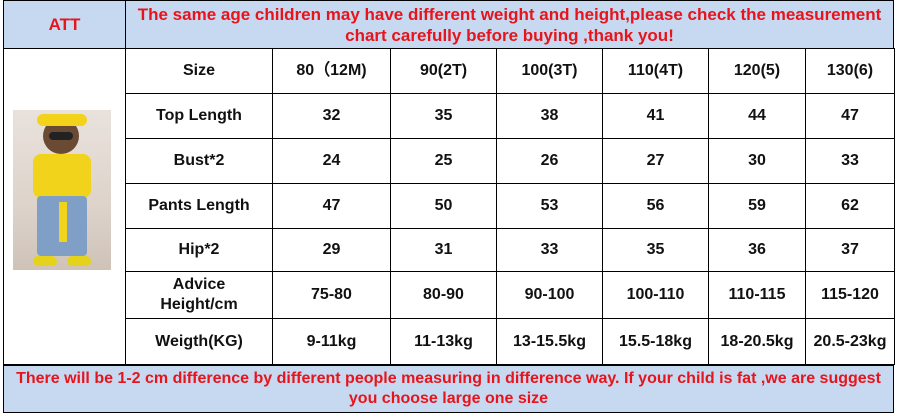 The height and width of the screenshot is (418, 898). I want to click on row-label: Weigth(KG), so click(199, 342).